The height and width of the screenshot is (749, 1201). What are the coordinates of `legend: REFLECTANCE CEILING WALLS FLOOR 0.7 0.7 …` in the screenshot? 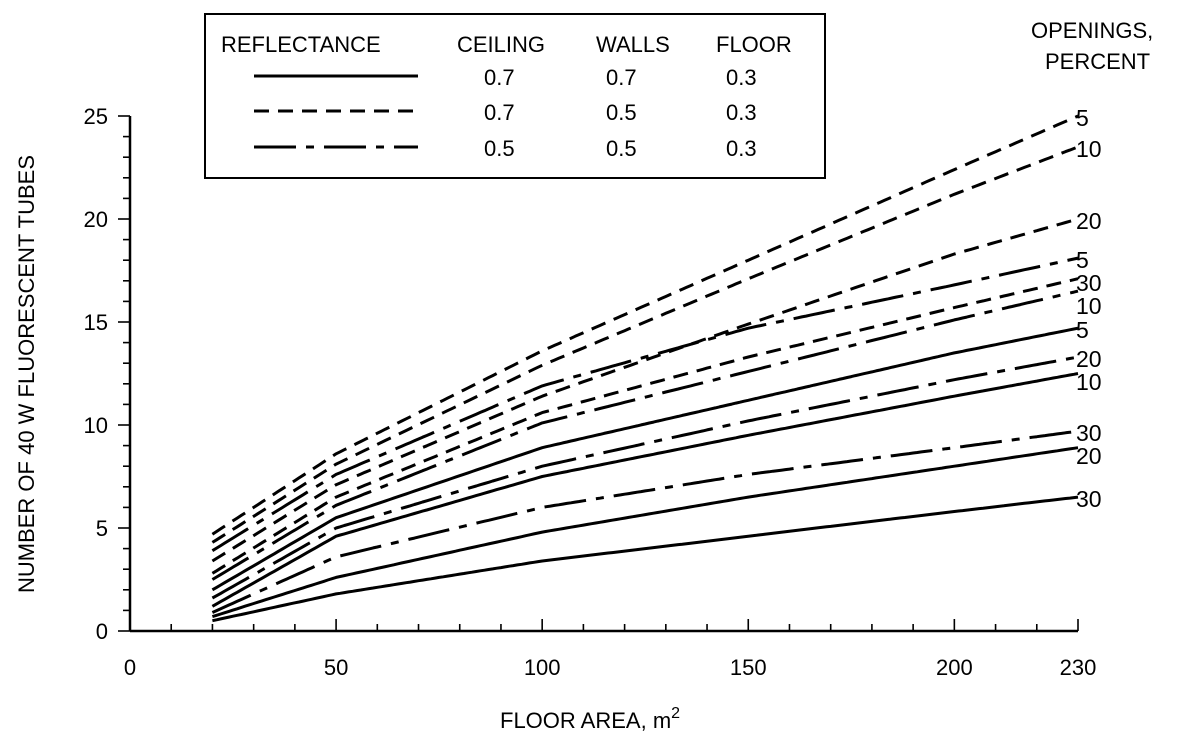 It's located at (515, 96).